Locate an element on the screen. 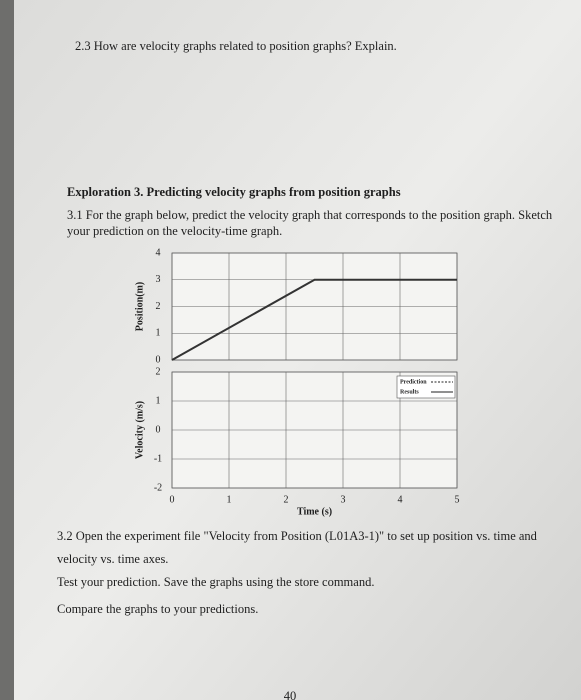  question: velocity vs. time axes. is located at coordinates (112, 559).